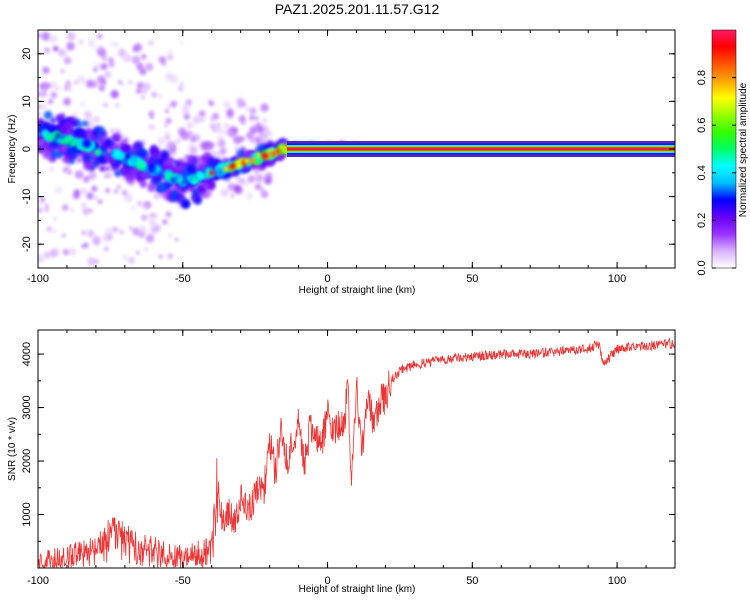  I want to click on spectrogram-y-axis-label: Frequency (Hz), so click(12, 149).